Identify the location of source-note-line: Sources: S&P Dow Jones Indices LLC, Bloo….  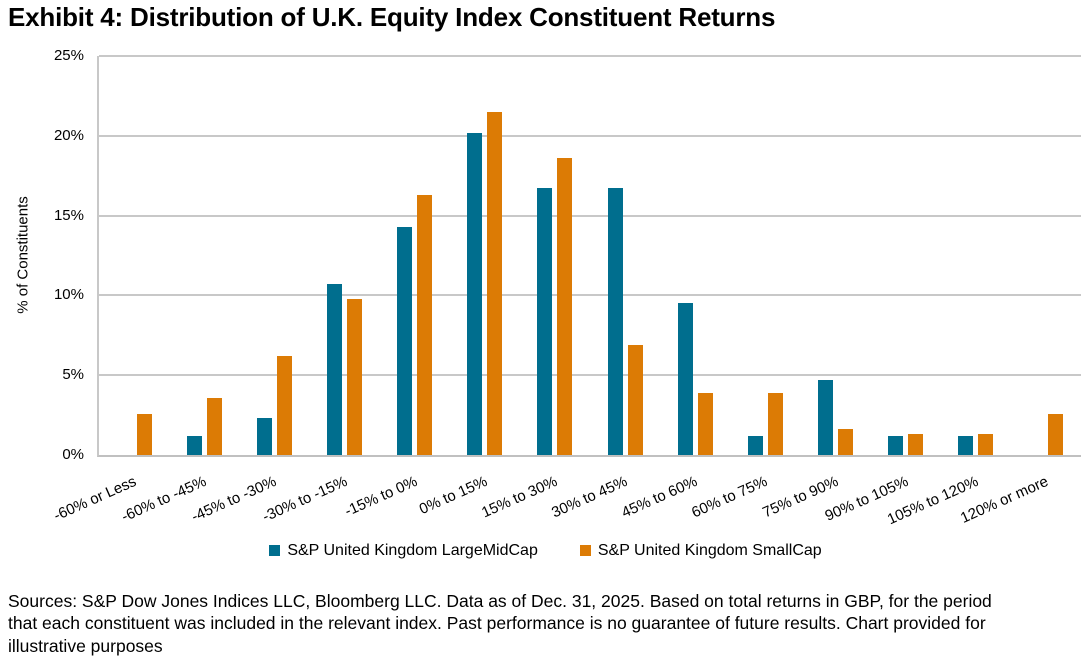
(500, 601).